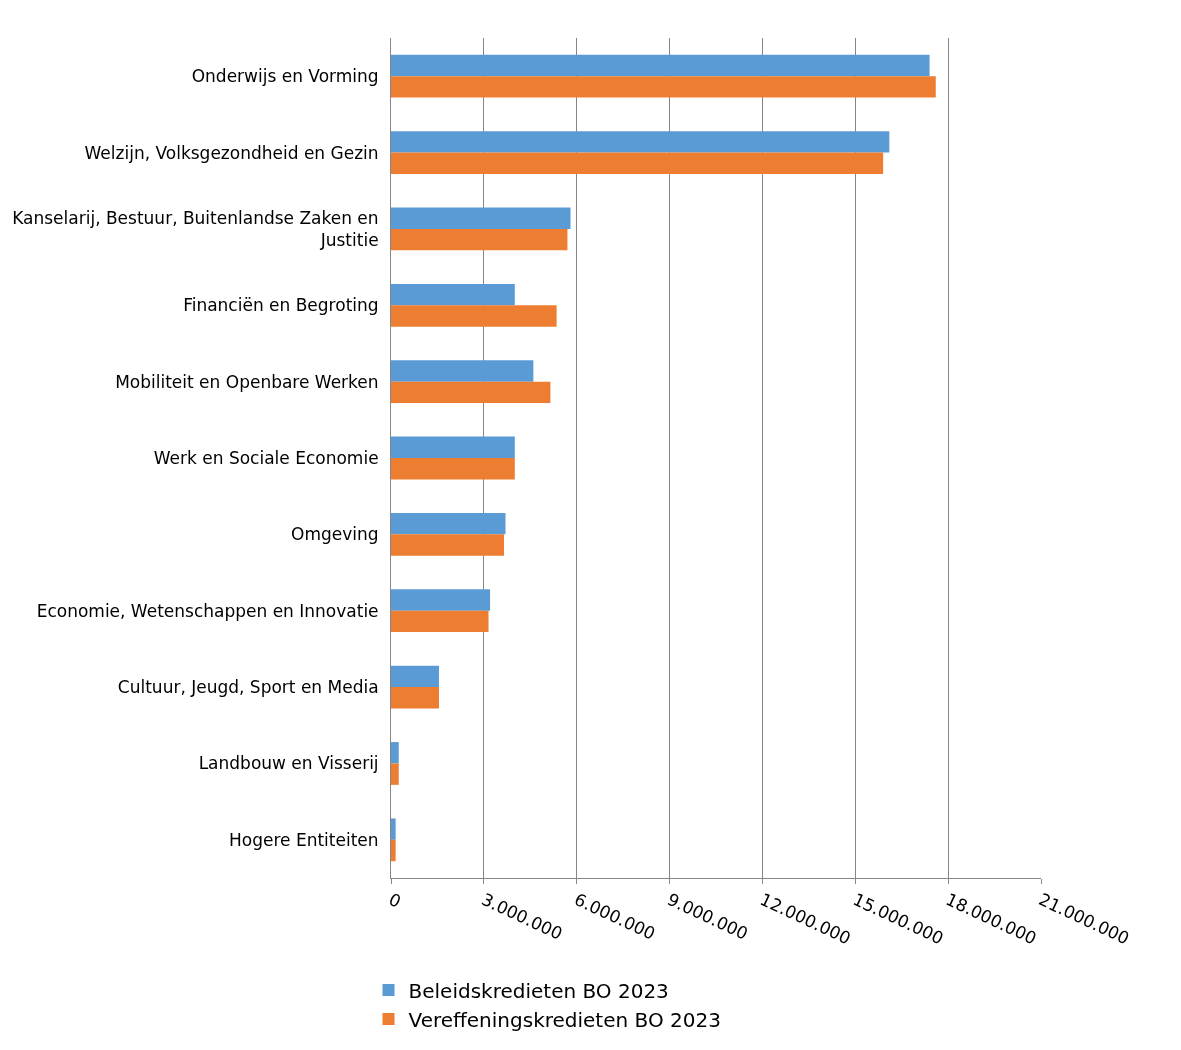 Image resolution: width=1181 pixels, height=1050 pixels. I want to click on y-tick-label: Financiën en Begroting, so click(281, 305).